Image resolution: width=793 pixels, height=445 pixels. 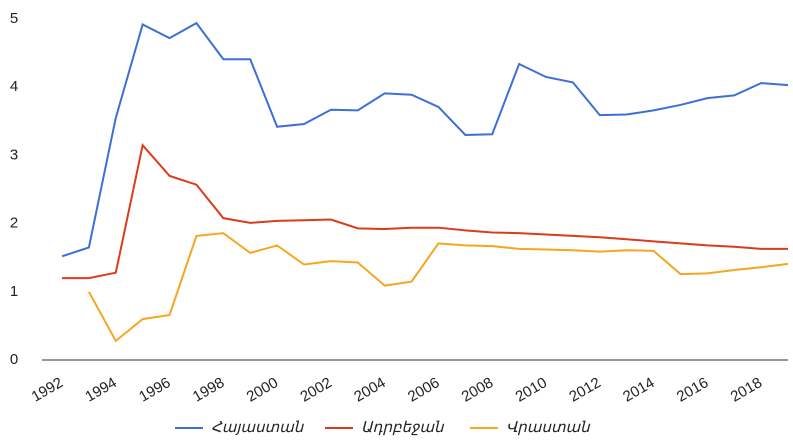 I want to click on x-tick-label: 1994, so click(x=100, y=389).